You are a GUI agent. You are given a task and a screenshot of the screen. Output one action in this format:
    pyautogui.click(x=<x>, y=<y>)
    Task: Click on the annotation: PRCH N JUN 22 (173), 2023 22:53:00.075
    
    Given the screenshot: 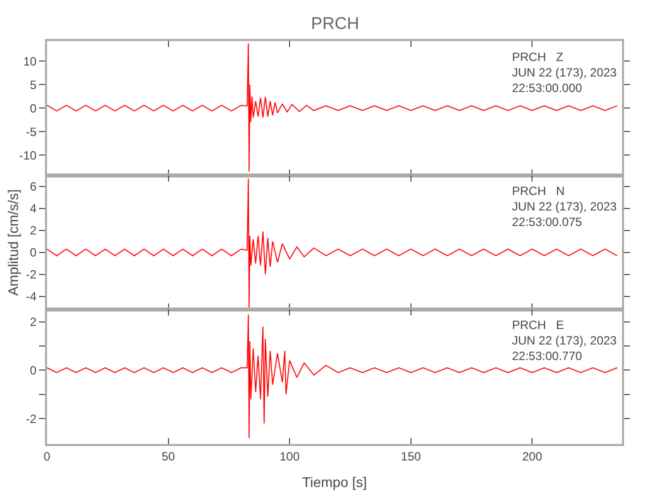 What is the action you would take?
    pyautogui.click(x=565, y=207)
    